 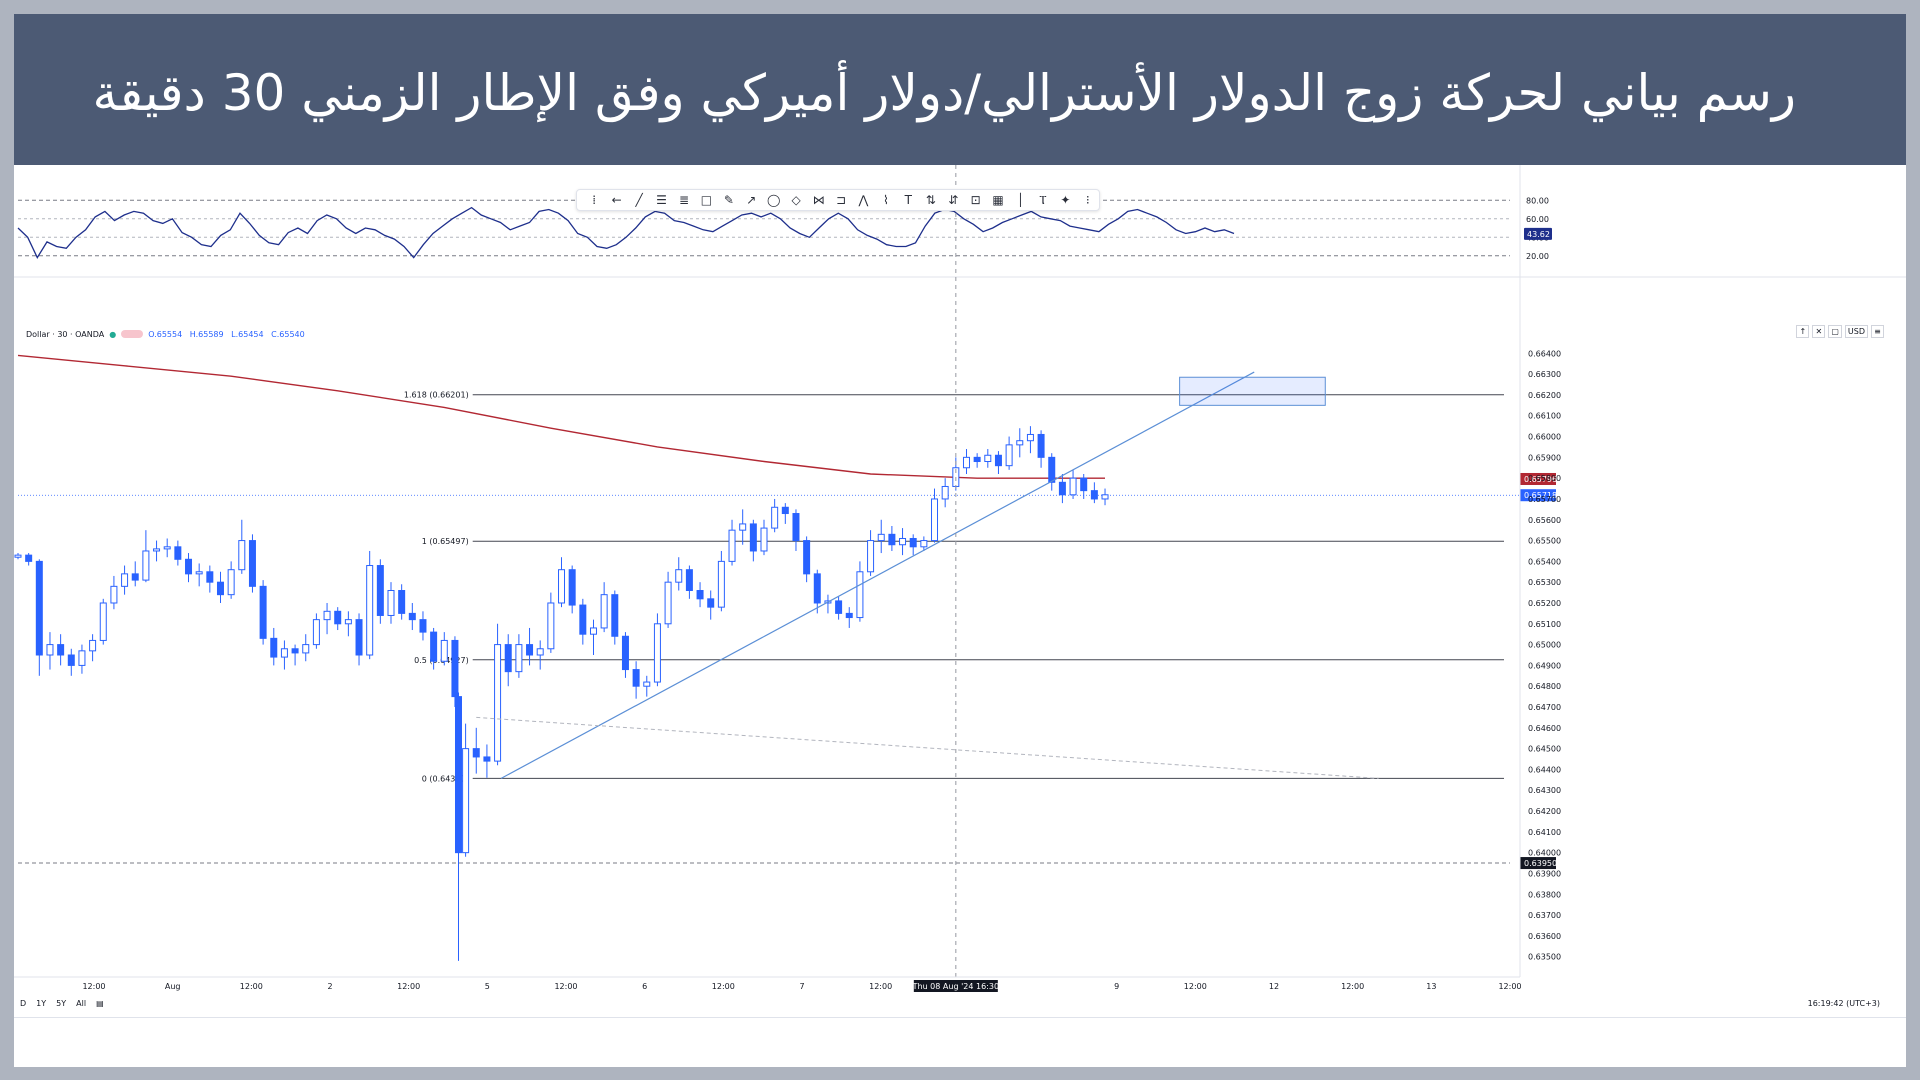 I want to click on cross-line-icon: Ⲧ, so click(x=1043, y=199).